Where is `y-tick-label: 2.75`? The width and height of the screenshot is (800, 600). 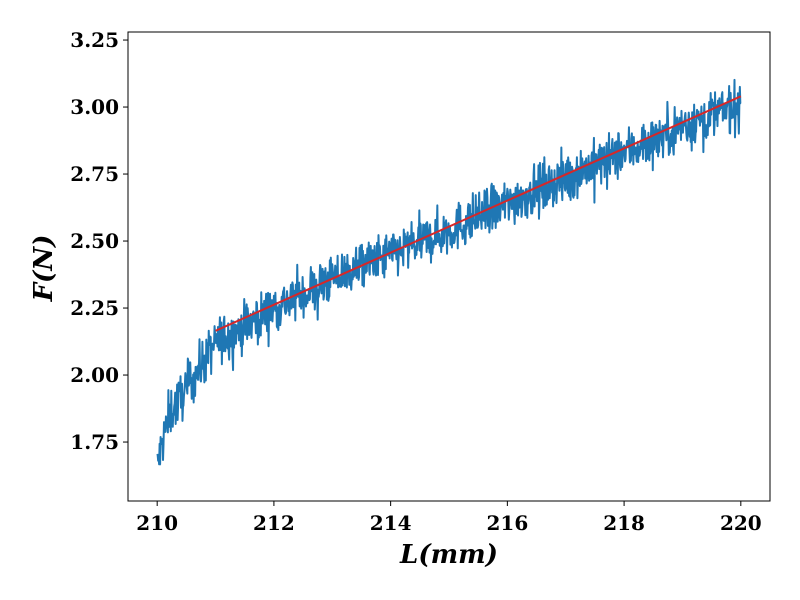
y-tick-label: 2.75 is located at coordinates (94, 174).